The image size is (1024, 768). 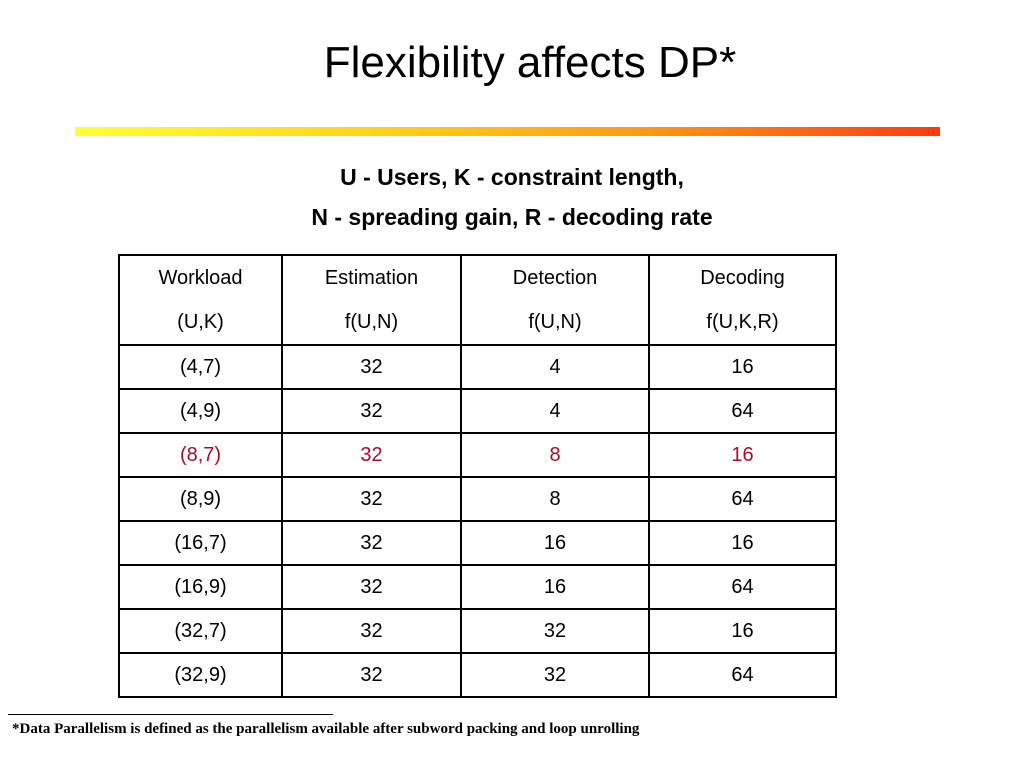 What do you see at coordinates (200, 278) in the screenshot?
I see `header-workload-label: Workload` at bounding box center [200, 278].